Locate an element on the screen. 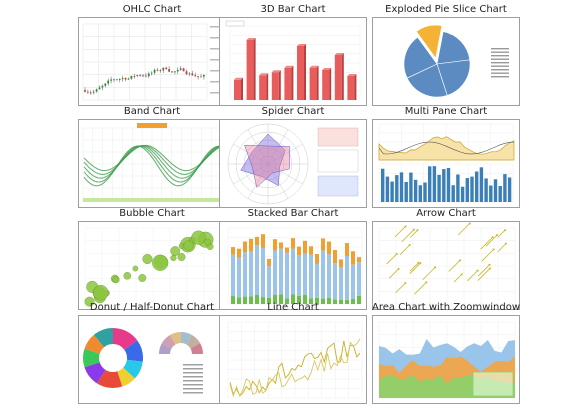 Image resolution: width=588 pixels, height=416 pixels. bubble-svg is located at coordinates (153, 267).